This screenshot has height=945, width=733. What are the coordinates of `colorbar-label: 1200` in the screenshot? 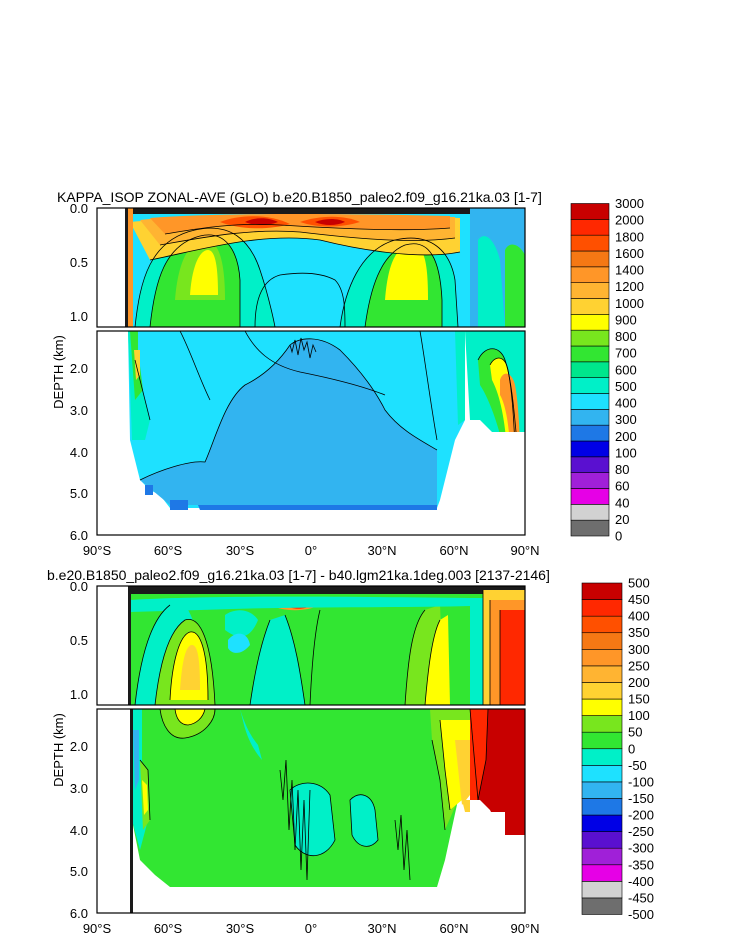 It's located at (629, 286).